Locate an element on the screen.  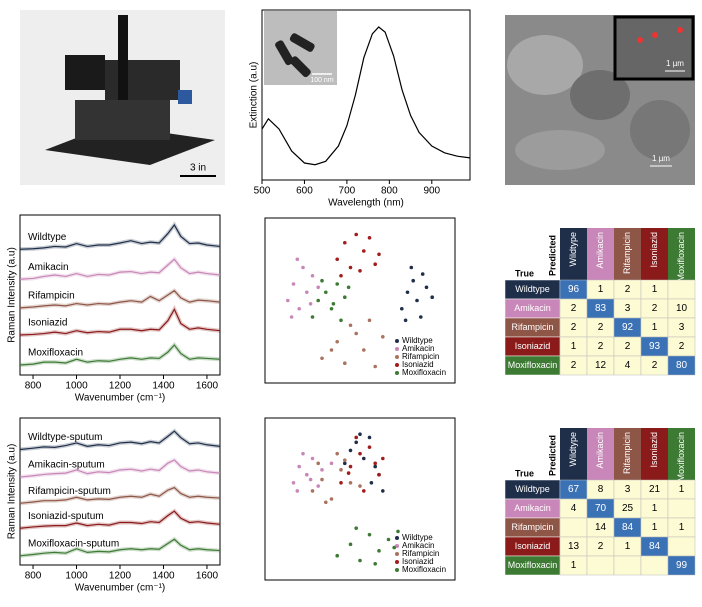
cell-value: 13 is located at coordinates (574, 546).